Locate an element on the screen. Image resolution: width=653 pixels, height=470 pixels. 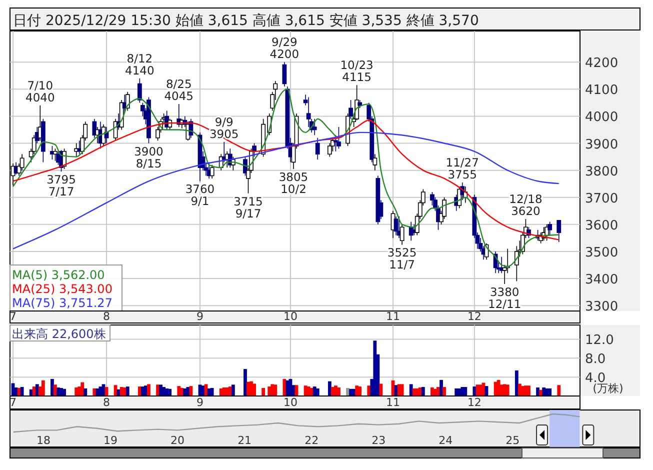
x-tick-label: 23 is located at coordinates (379, 440).